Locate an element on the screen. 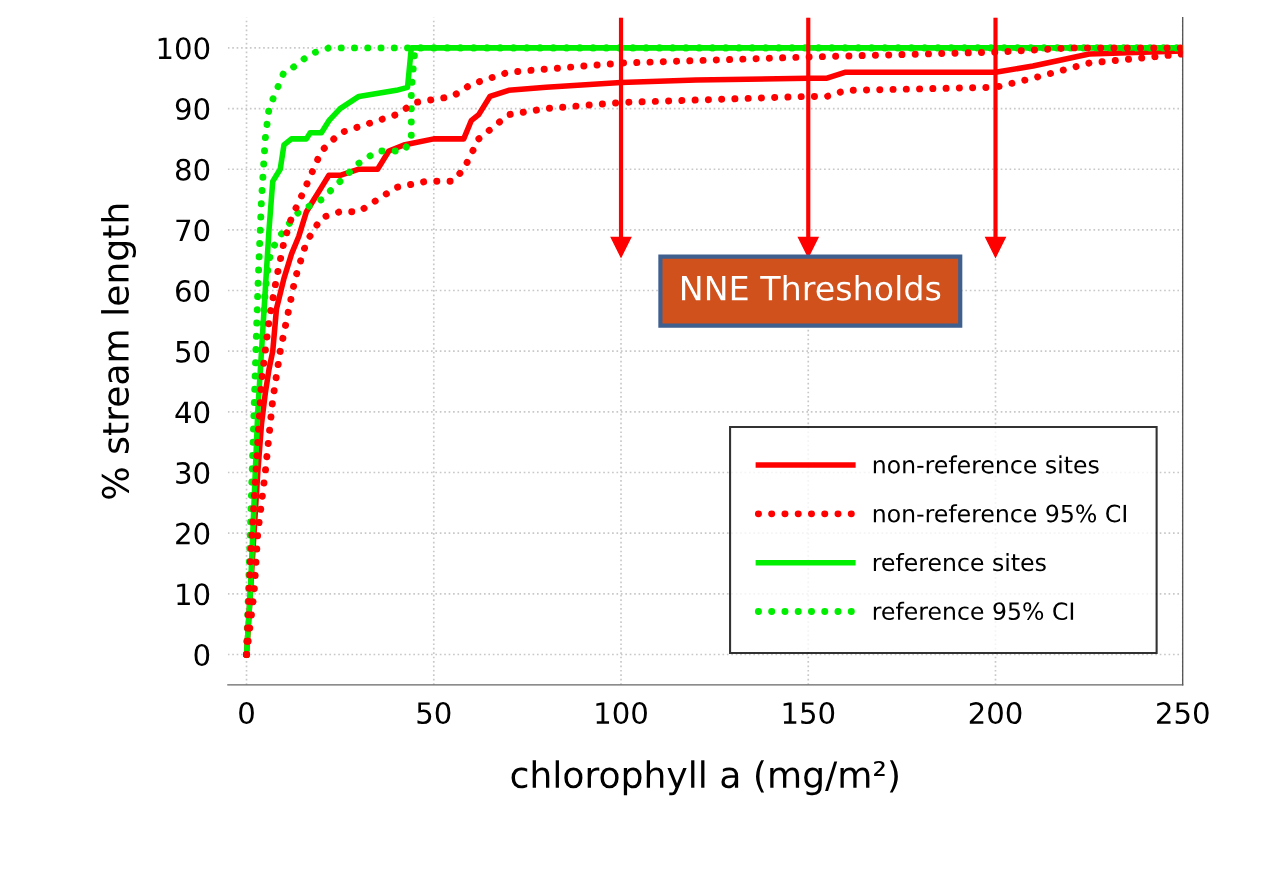  y-tick-label: 10 is located at coordinates (193, 594).